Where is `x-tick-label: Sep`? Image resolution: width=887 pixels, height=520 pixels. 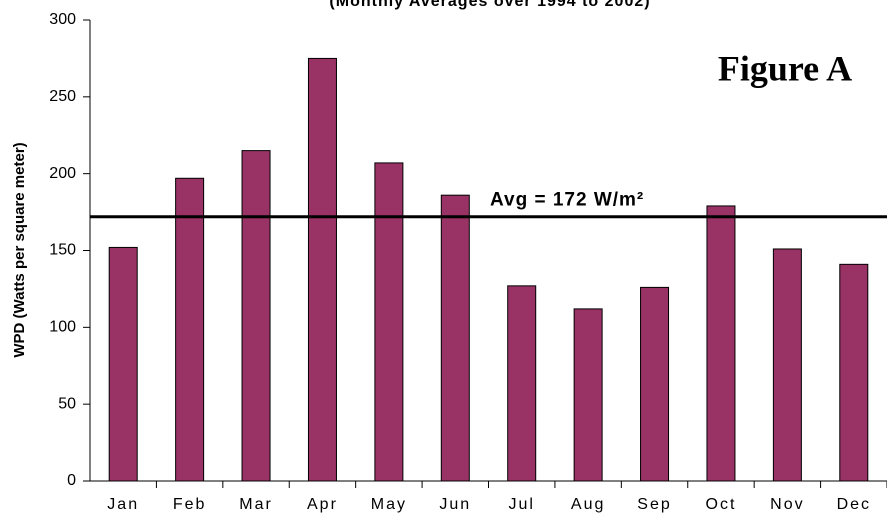
x-tick-label: Sep is located at coordinates (654, 504).